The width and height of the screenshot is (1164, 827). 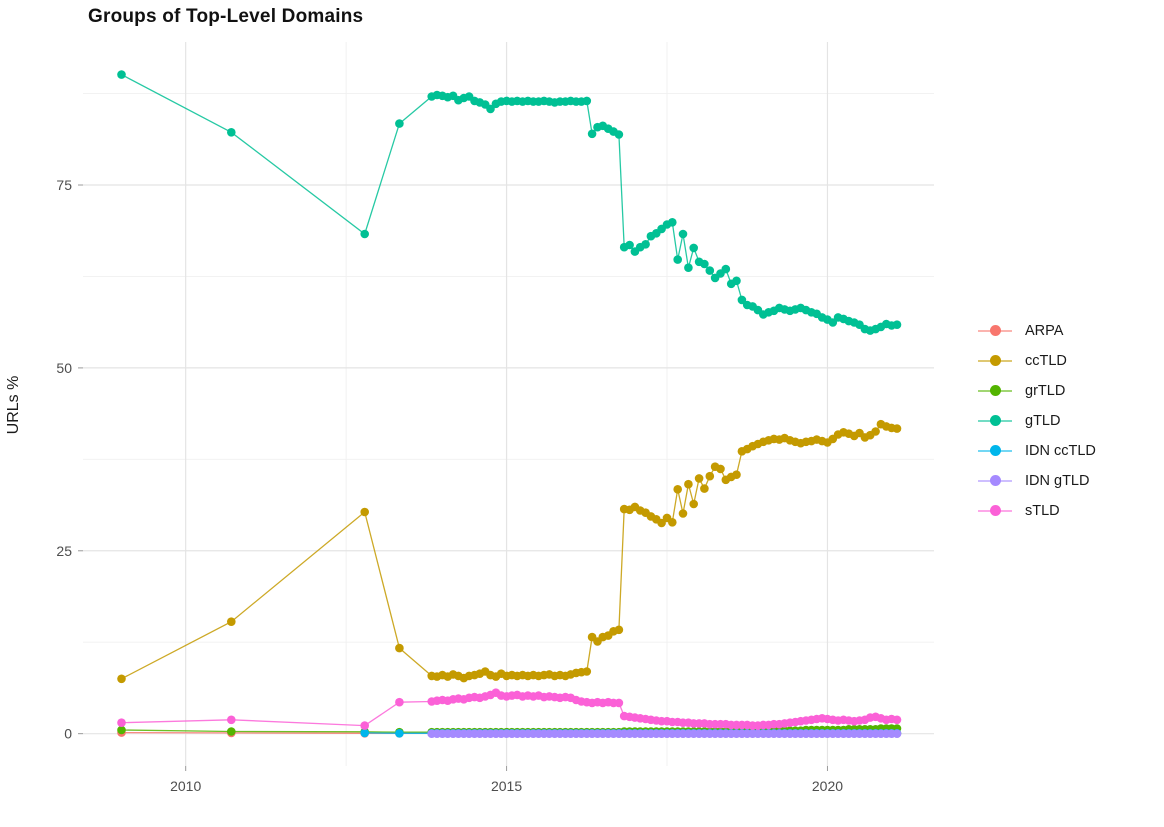 I want to click on legend-label: grTLD, so click(x=1045, y=390).